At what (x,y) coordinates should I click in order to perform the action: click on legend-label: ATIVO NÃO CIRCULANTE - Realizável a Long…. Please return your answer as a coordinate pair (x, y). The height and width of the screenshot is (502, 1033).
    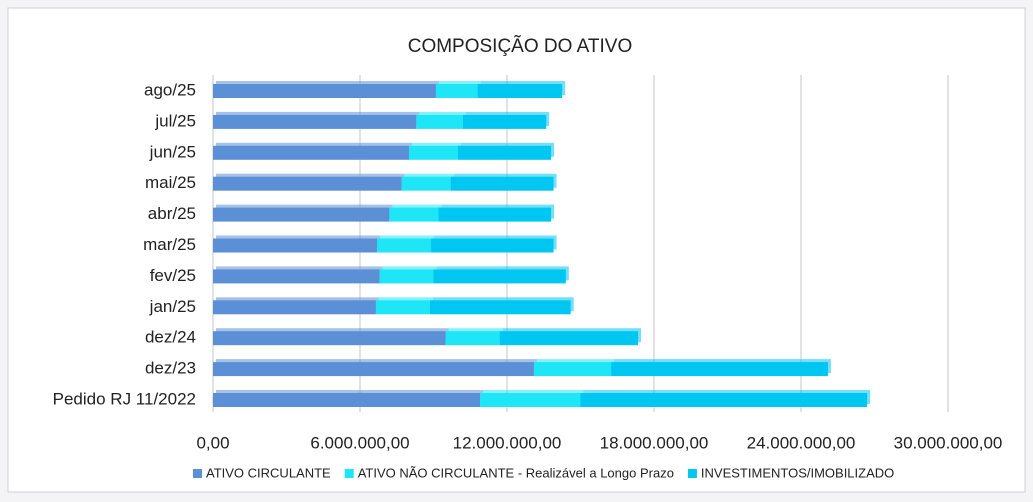
    Looking at the image, I should click on (516, 472).